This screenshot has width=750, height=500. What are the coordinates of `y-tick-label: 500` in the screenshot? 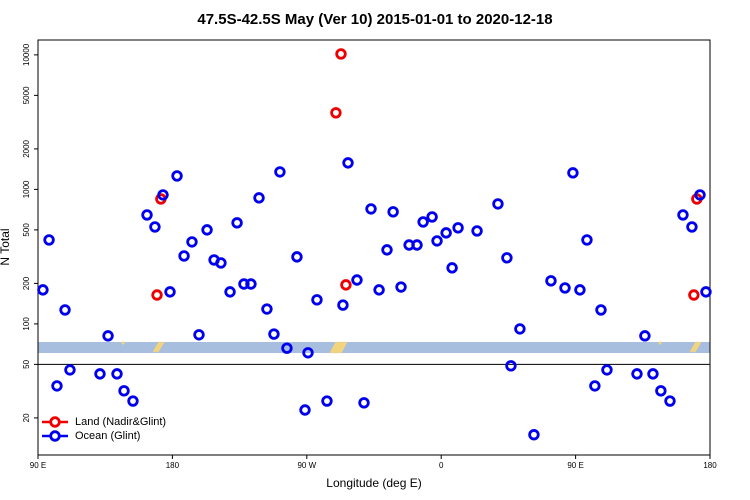 It's located at (26, 230).